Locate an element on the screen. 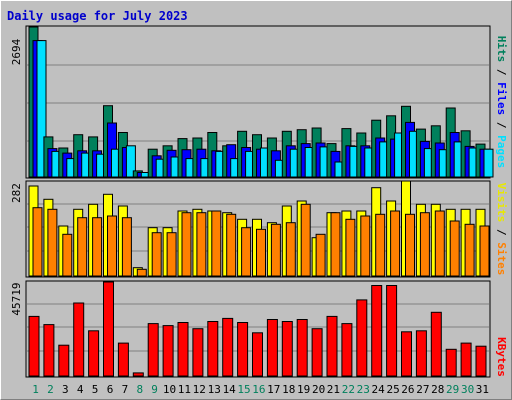  day-tick-label: 10 is located at coordinates (169, 389).